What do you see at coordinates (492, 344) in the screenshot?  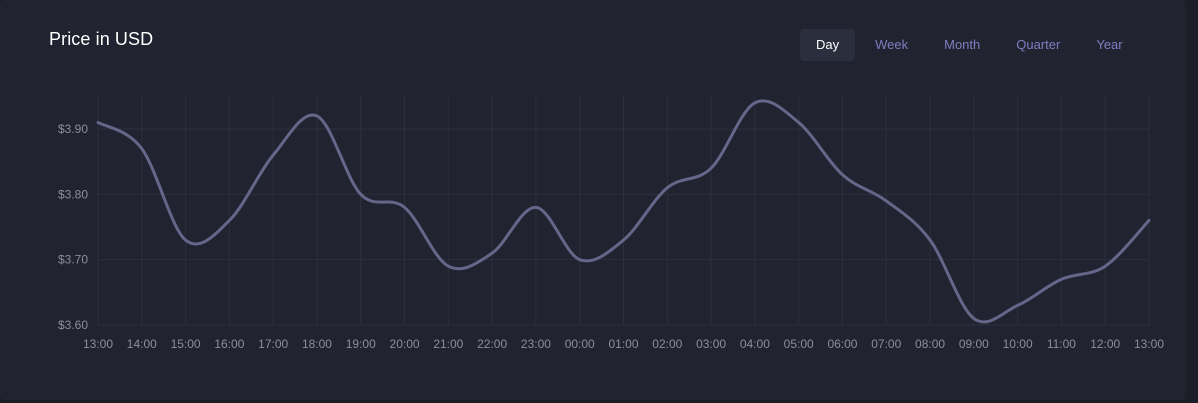 I see `x-tick-label: 22:00` at bounding box center [492, 344].